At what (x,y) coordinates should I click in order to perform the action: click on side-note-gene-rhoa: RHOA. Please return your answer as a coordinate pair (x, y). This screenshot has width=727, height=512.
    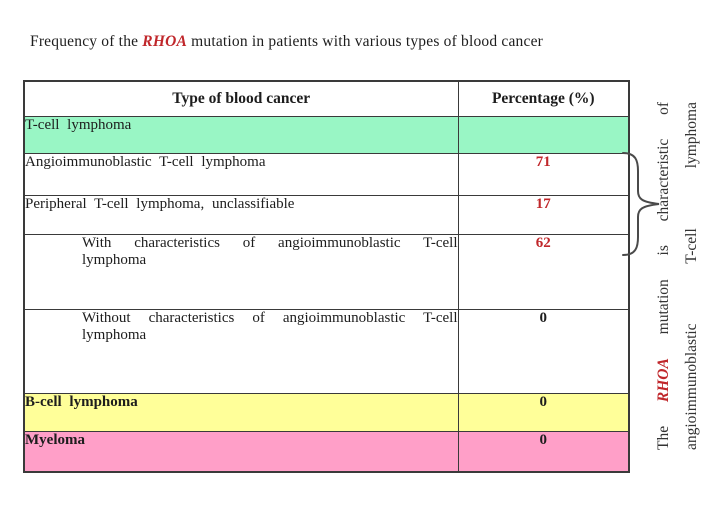
    Looking at the image, I should click on (663, 380).